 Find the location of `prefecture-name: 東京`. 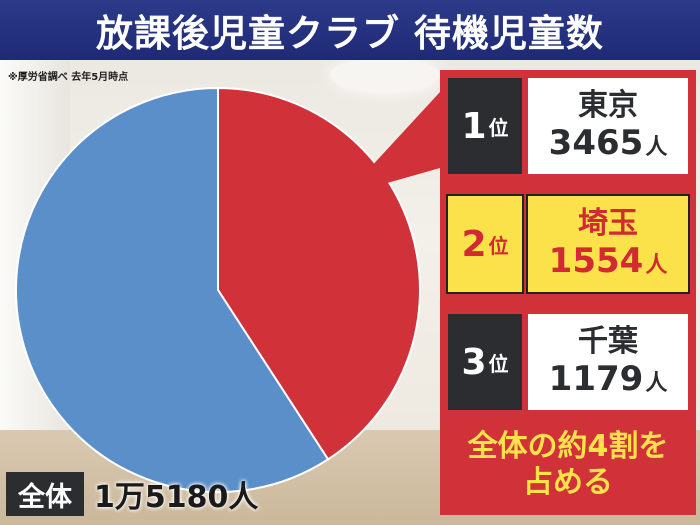

prefecture-name: 東京 is located at coordinates (608, 105).